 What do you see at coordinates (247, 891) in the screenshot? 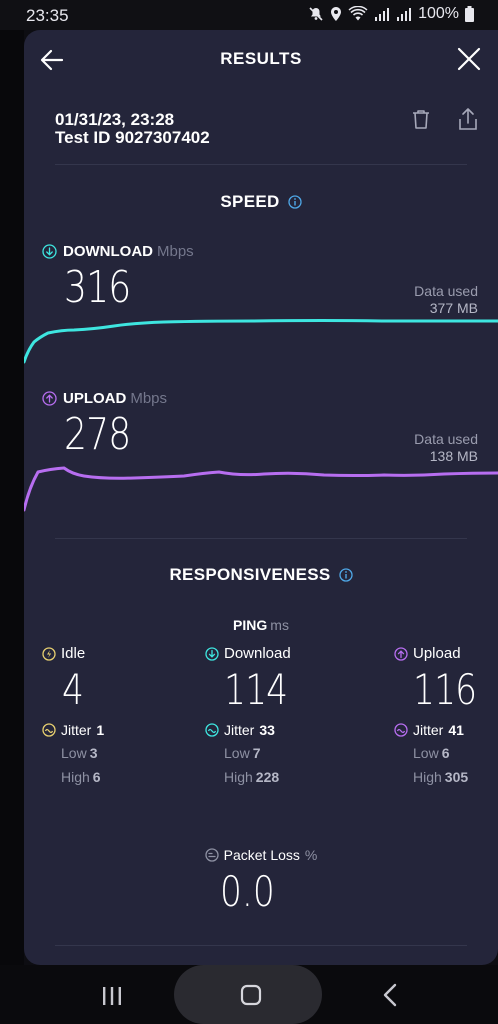
I see `packet-loss-value: 0.0` at bounding box center [247, 891].